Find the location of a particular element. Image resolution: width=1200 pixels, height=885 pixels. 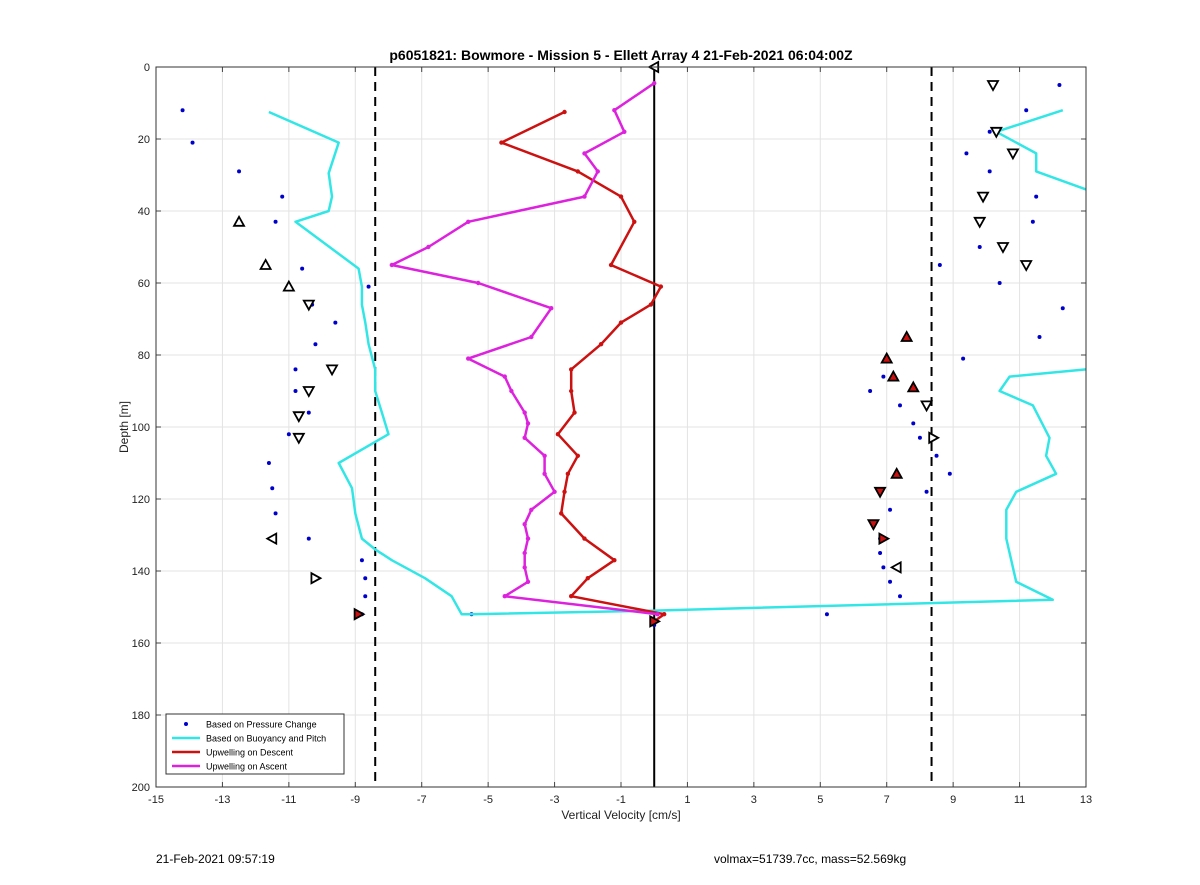

footer-timestamp: 21-Feb-2021 09:57:19 is located at coordinates (215, 859).